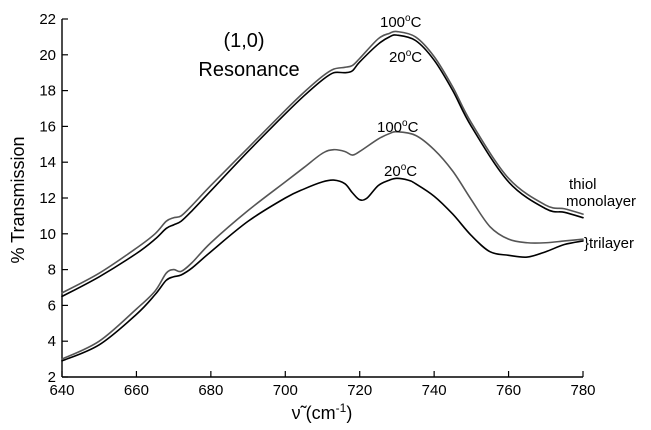 This screenshot has height=430, width=651. Describe the element at coordinates (210, 390) in the screenshot. I see `x-tick-label: 680` at that location.